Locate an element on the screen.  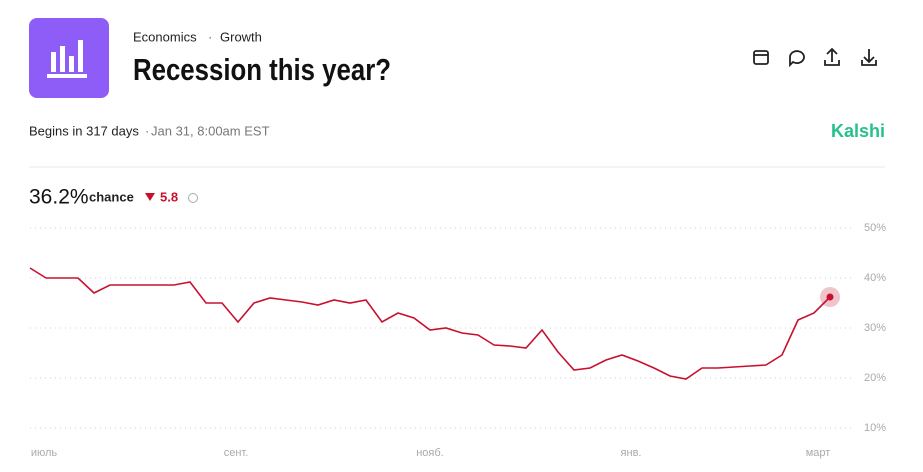
title: Recession this year? is located at coordinates (262, 69).